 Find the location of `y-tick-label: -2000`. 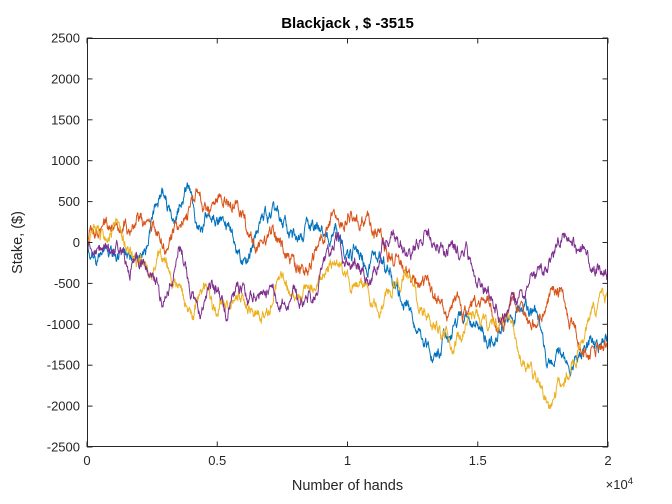

y-tick-label: -2000 is located at coordinates (63, 406).